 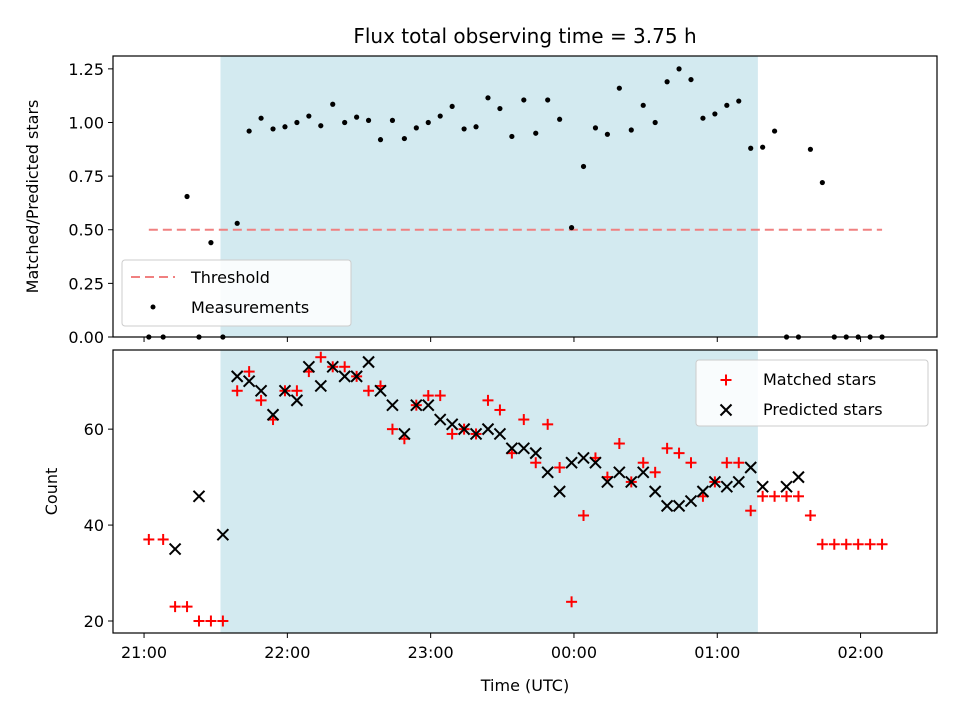 What do you see at coordinates (90, 203) in the screenshot?
I see `top-y-ticks: 0.00 0.25 0.50 0.75 1.00 1.25` at bounding box center [90, 203].